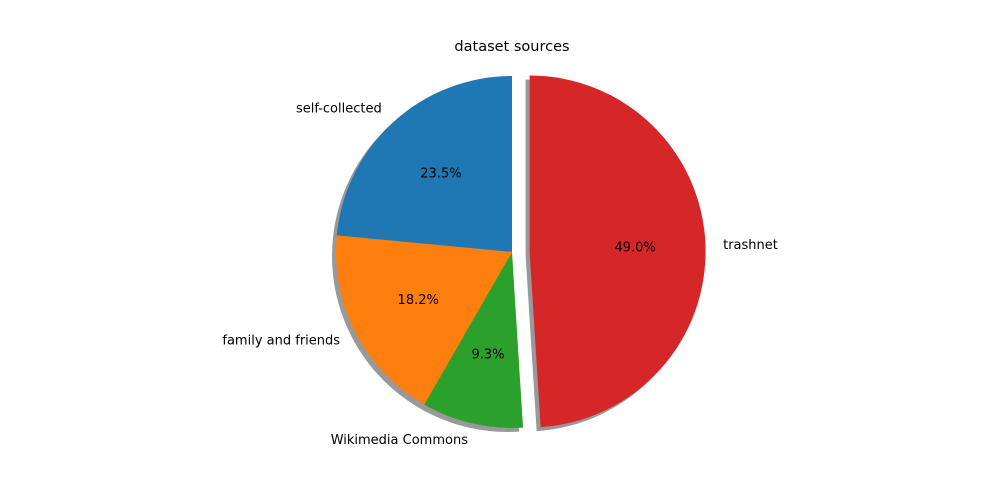 Image resolution: width=1000 pixels, height=500 pixels. What do you see at coordinates (487, 354) in the screenshot?
I see `slice-percent-wikimedia-commons: 9.3%` at bounding box center [487, 354].